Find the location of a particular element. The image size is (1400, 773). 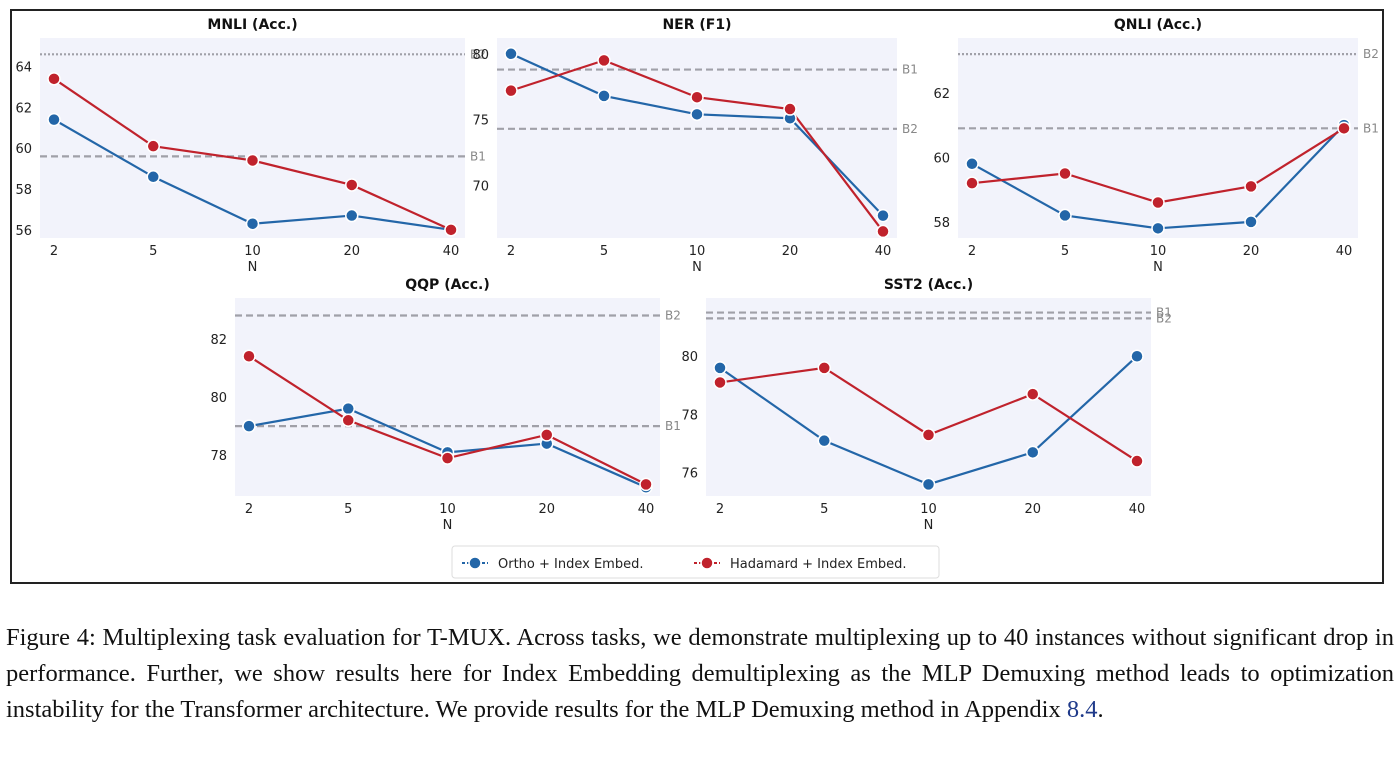

chart-panel-qqp: QQP (Acc.) 78 80 82 2 5 10 20 40 N B2 B1 is located at coordinates (445, 405).